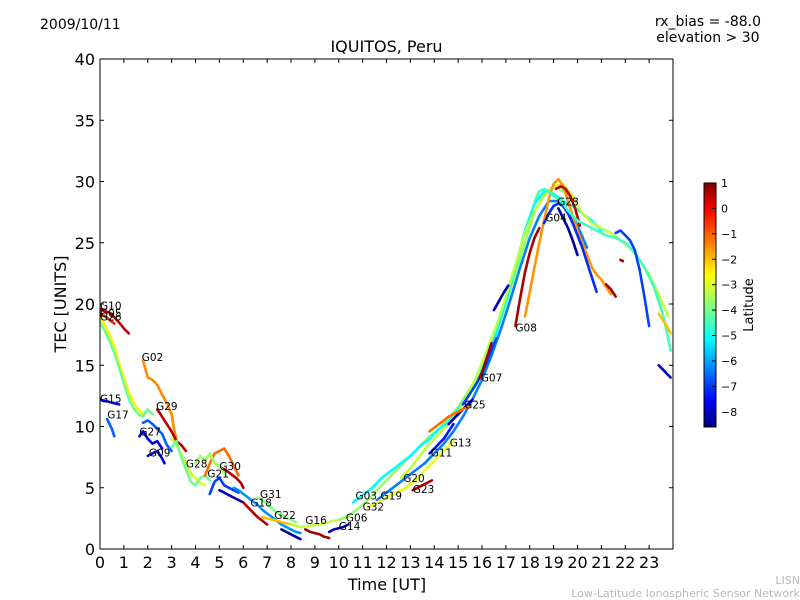 The image size is (800, 600). Describe the element at coordinates (80, 25) in the screenshot. I see `date-label: 2009/10/11` at that location.